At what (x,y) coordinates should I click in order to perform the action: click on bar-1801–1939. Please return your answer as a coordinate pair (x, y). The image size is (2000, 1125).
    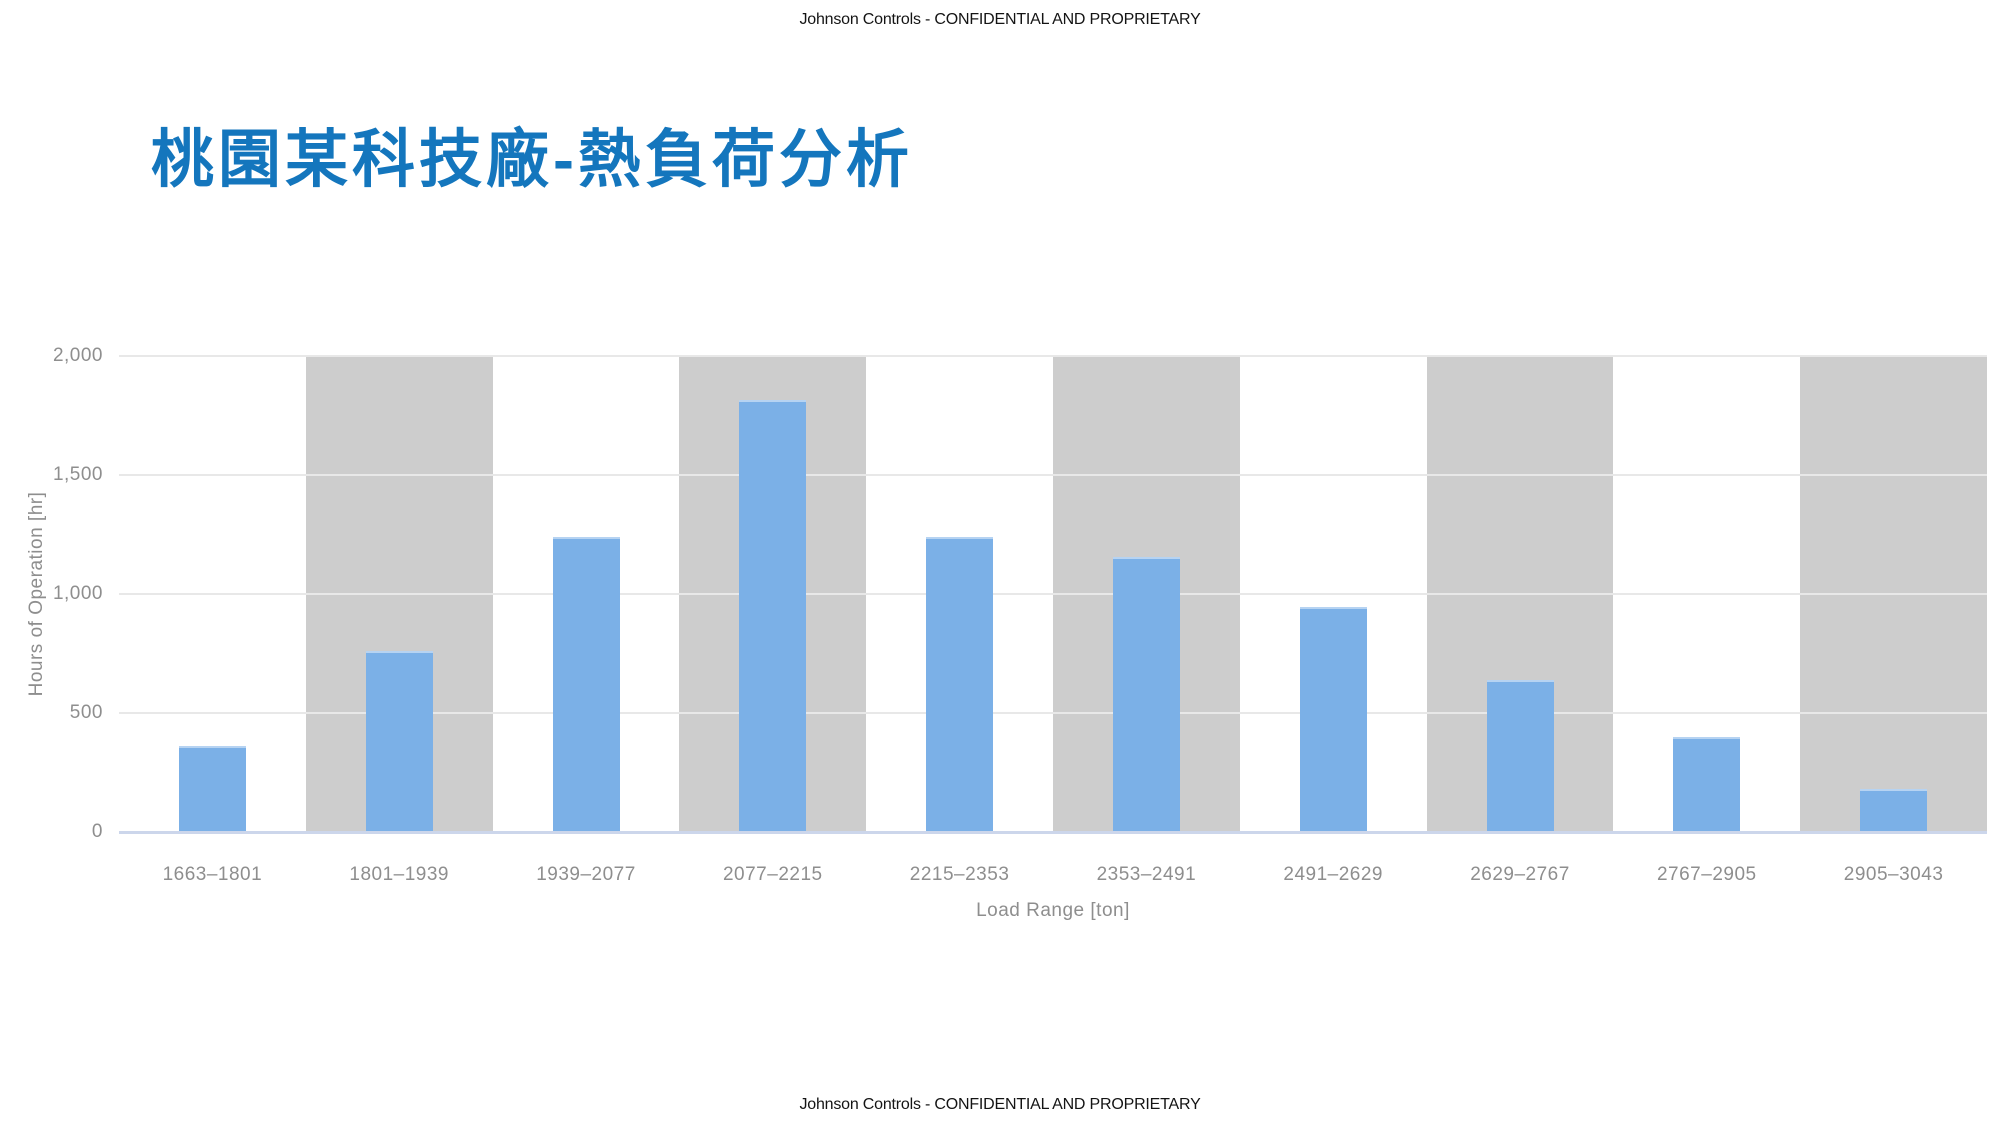
    Looking at the image, I should click on (399, 741).